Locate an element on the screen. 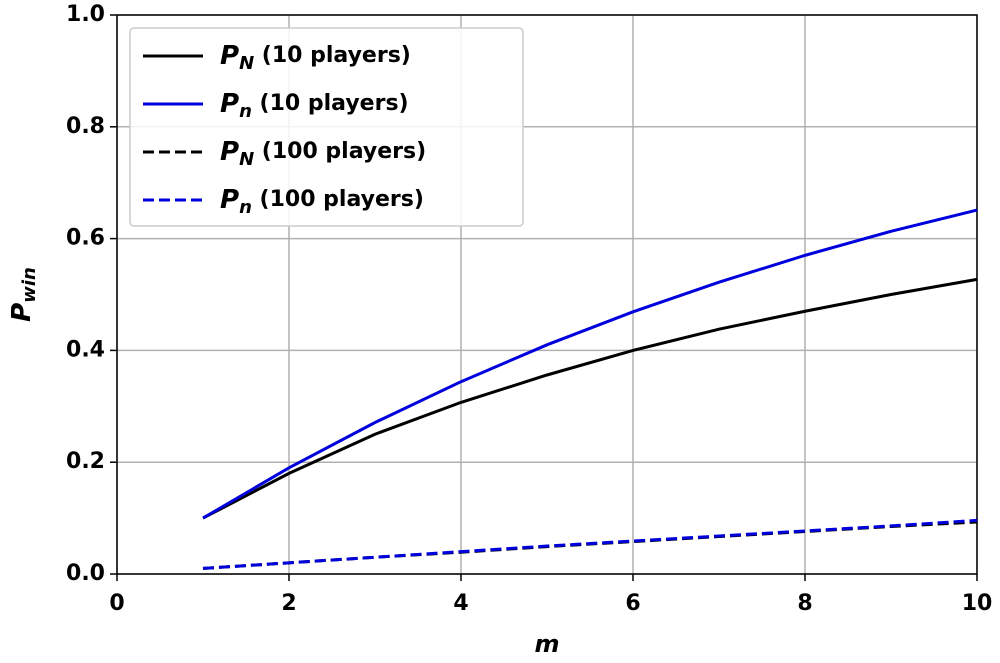  legend-label: PN (100 players) is located at coordinates (323, 154).